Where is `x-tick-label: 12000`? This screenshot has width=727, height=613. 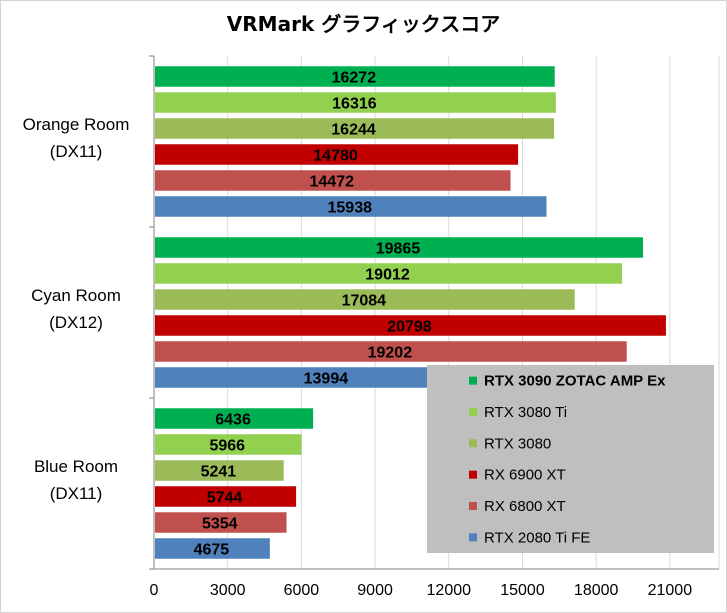 x-tick-label: 12000 is located at coordinates (449, 590).